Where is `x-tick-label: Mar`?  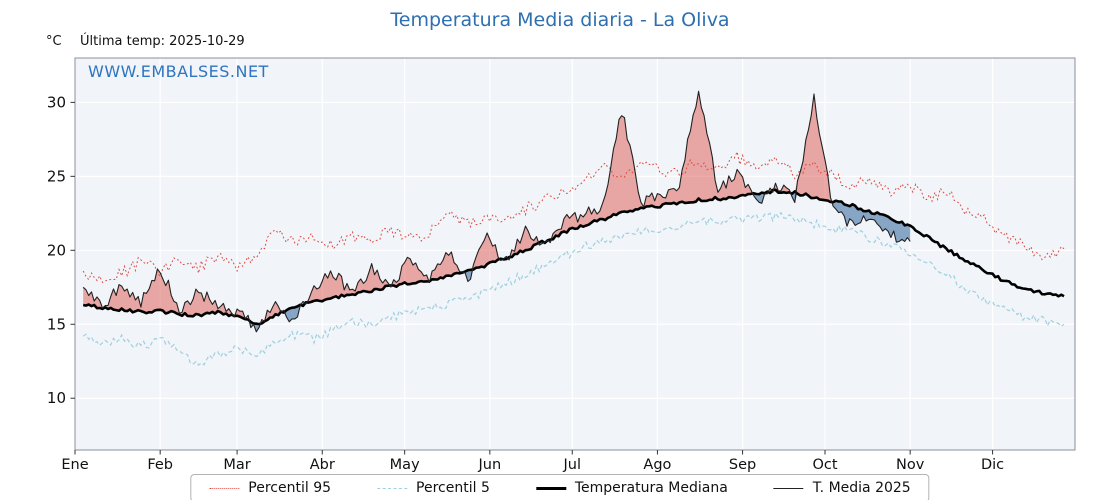
x-tick-label: Mar is located at coordinates (236, 465).